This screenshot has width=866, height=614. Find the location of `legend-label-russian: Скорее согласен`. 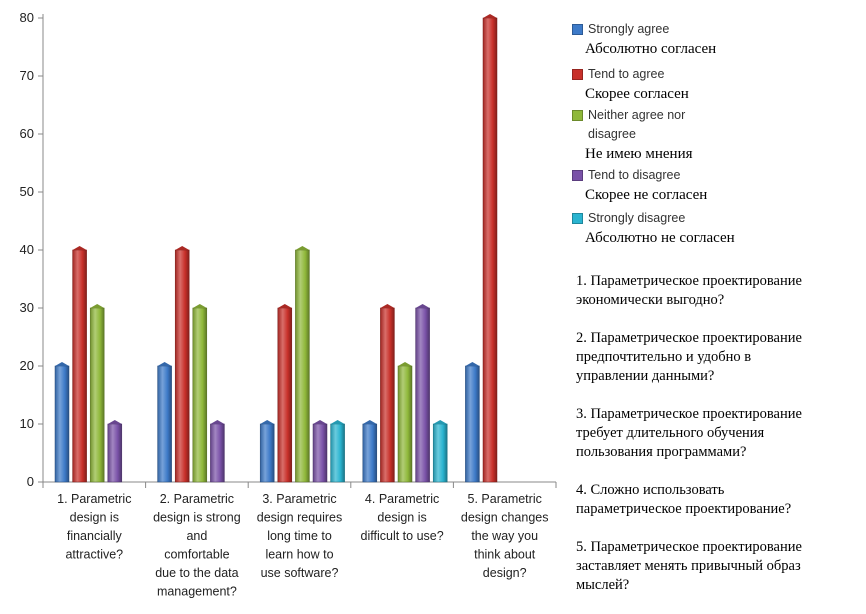

legend-label-russian: Скорее согласен is located at coordinates (637, 94).